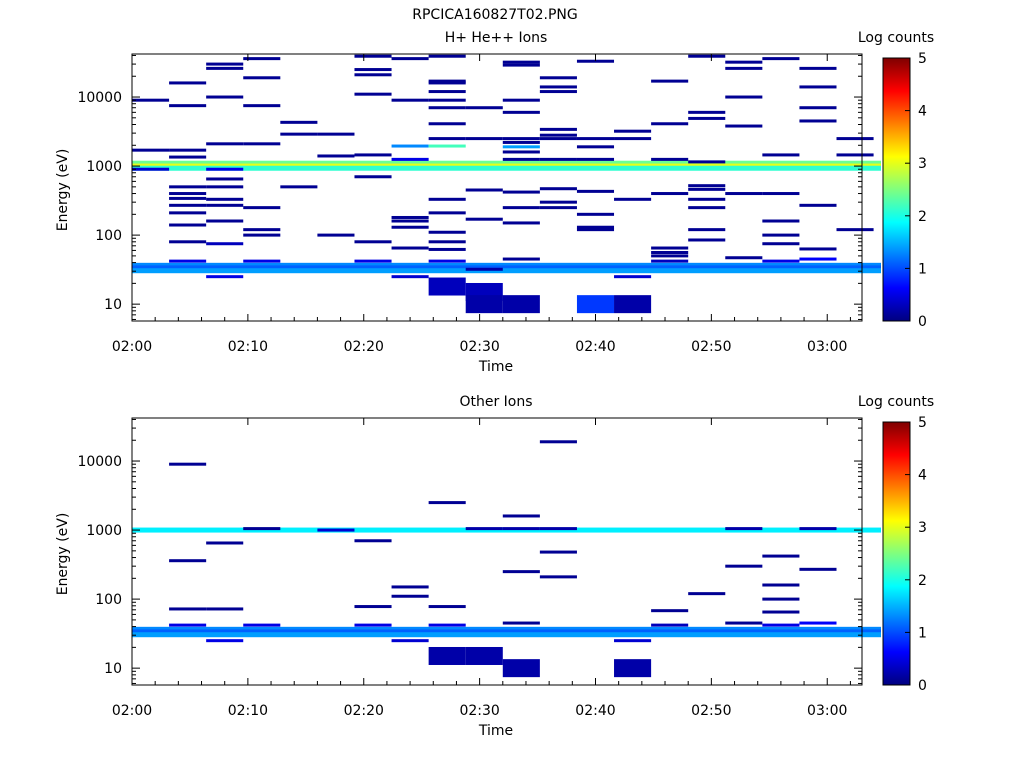 The image size is (1024, 768). I want to click on colorbar-tick-label: 1, so click(922, 269).